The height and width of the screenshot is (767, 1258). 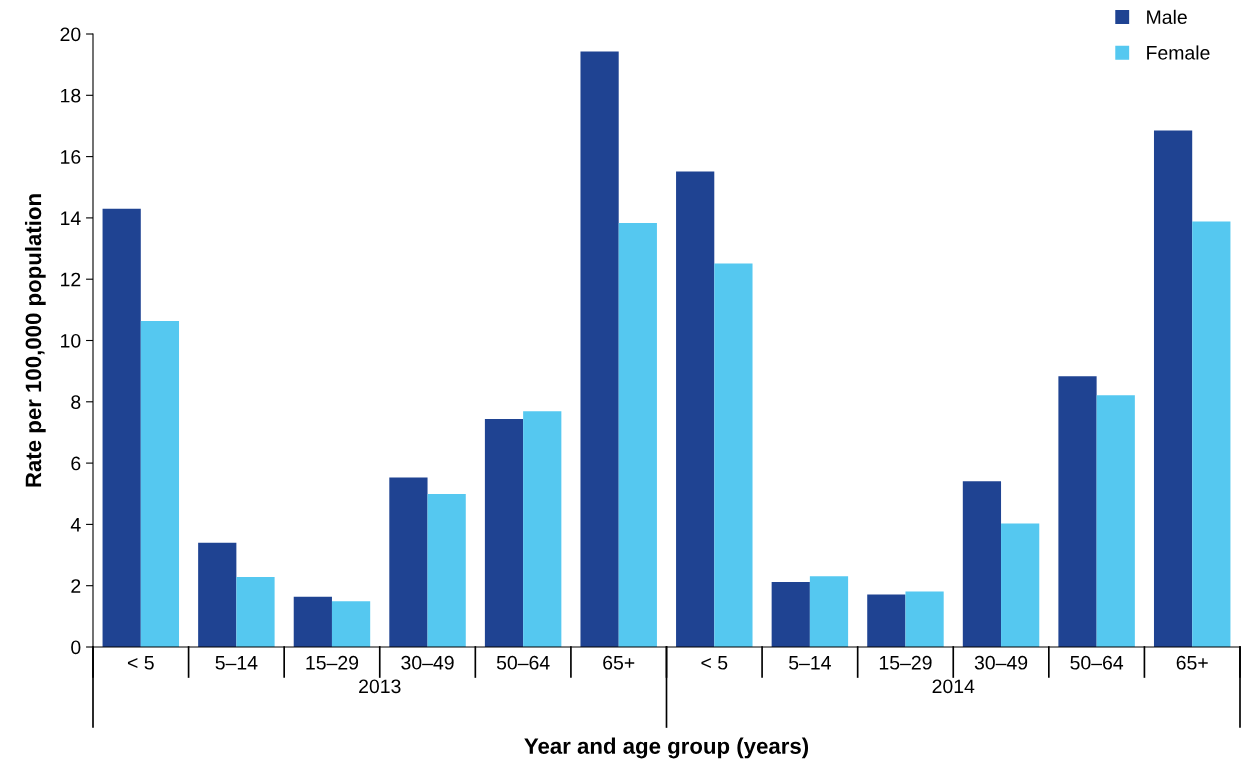 What do you see at coordinates (71, 340) in the screenshot?
I see `y-tick-label: 10` at bounding box center [71, 340].